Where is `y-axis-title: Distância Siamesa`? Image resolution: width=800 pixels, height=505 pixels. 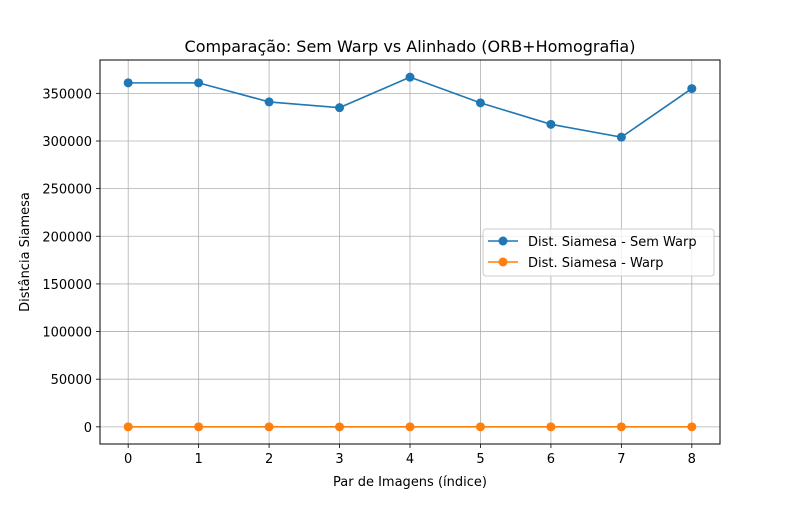
y-axis-title: Distância Siamesa is located at coordinates (25, 252).